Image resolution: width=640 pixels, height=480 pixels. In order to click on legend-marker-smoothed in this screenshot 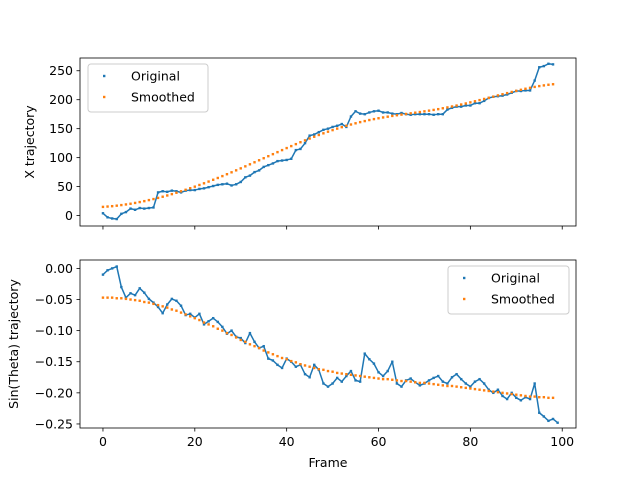, I will do `click(104, 97)`.